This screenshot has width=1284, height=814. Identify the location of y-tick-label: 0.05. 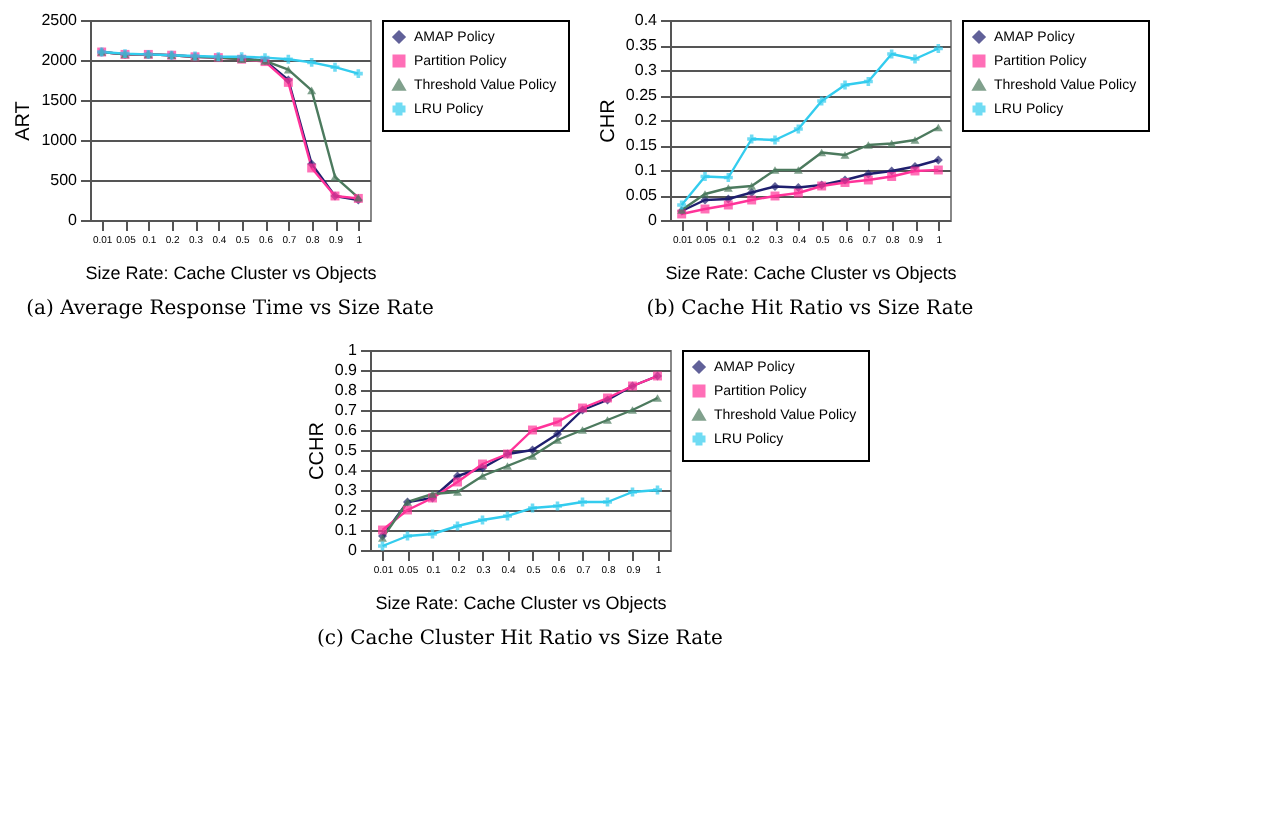
(642, 195).